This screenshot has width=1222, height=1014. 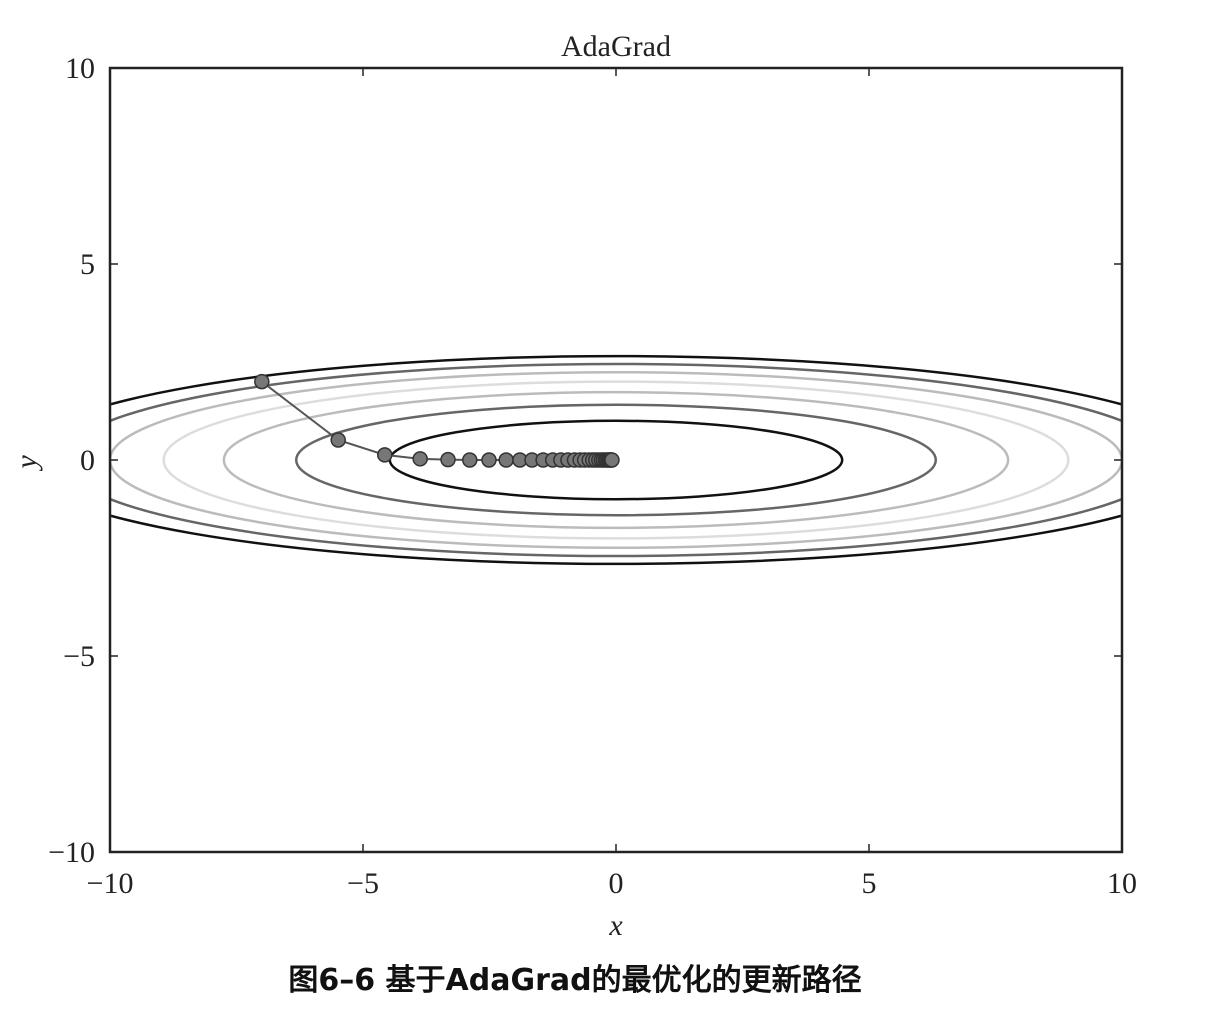 I want to click on y-tick-label: 10, so click(x=80, y=68).